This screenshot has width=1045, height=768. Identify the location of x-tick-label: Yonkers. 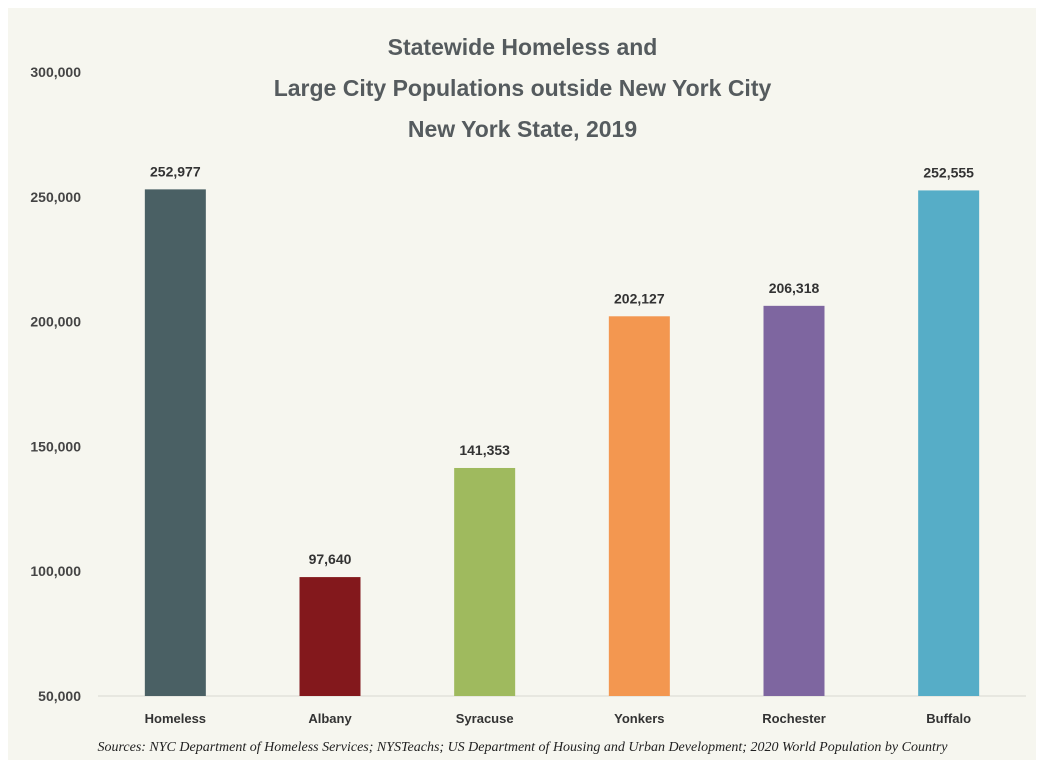
(639, 718).